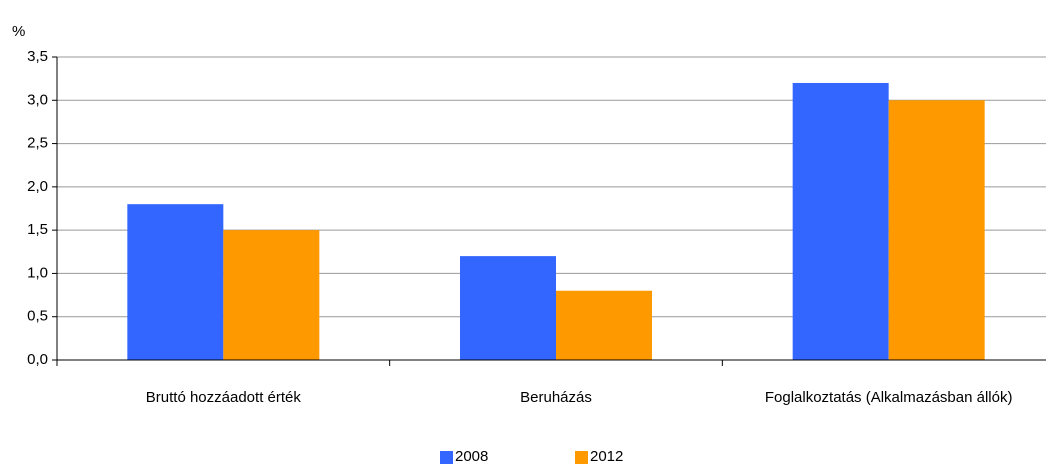 The image size is (1046, 465). I want to click on y-tick-label: 2,5, so click(37, 143).